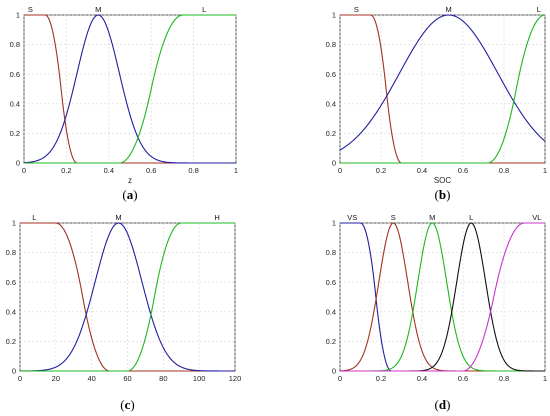 The height and width of the screenshot is (416, 550). Describe the element at coordinates (127, 378) in the screenshot. I see `x-tick-label: 60` at that location.